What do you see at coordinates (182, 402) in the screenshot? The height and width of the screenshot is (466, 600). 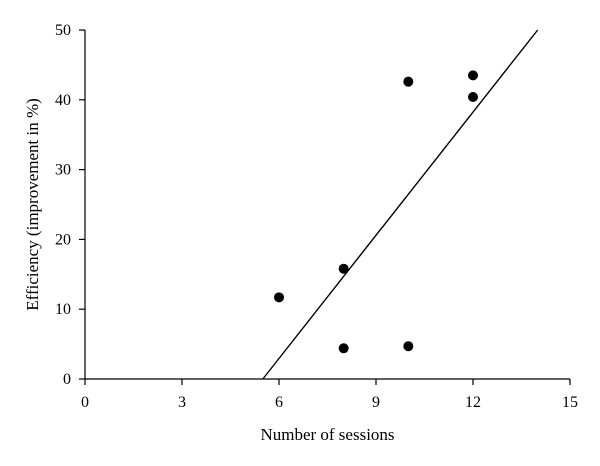 I see `x-tick-label: 3` at bounding box center [182, 402].